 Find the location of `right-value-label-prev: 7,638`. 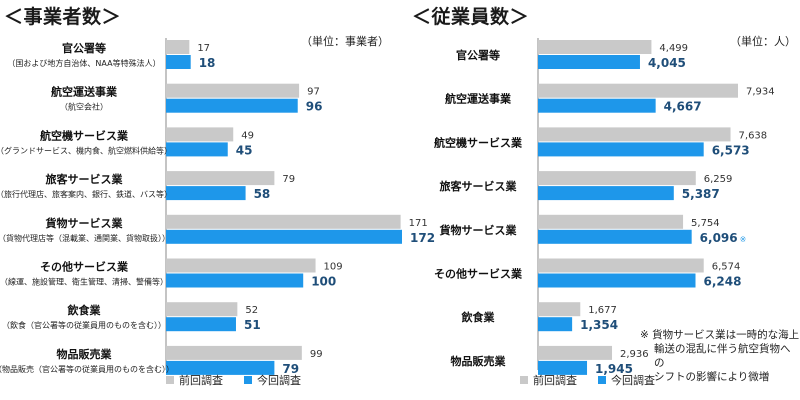

right-value-label-prev: 7,638 is located at coordinates (753, 135).